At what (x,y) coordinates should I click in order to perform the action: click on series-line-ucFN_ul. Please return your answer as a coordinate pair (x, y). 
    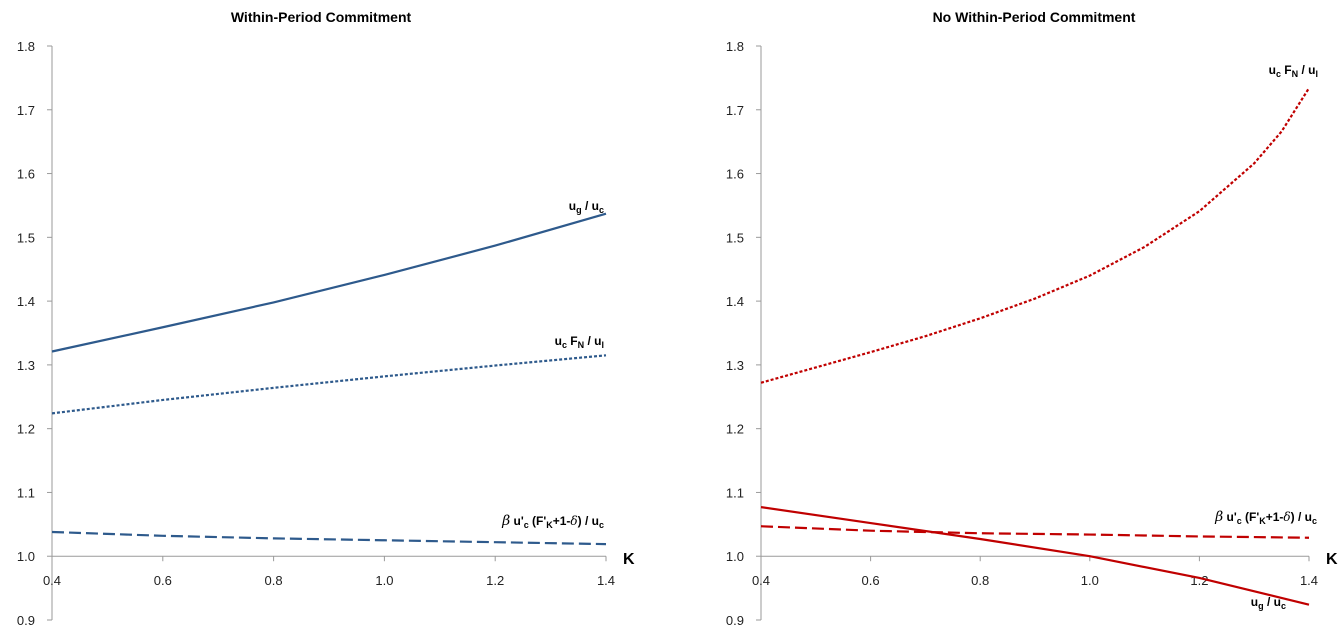
    Looking at the image, I should click on (329, 384).